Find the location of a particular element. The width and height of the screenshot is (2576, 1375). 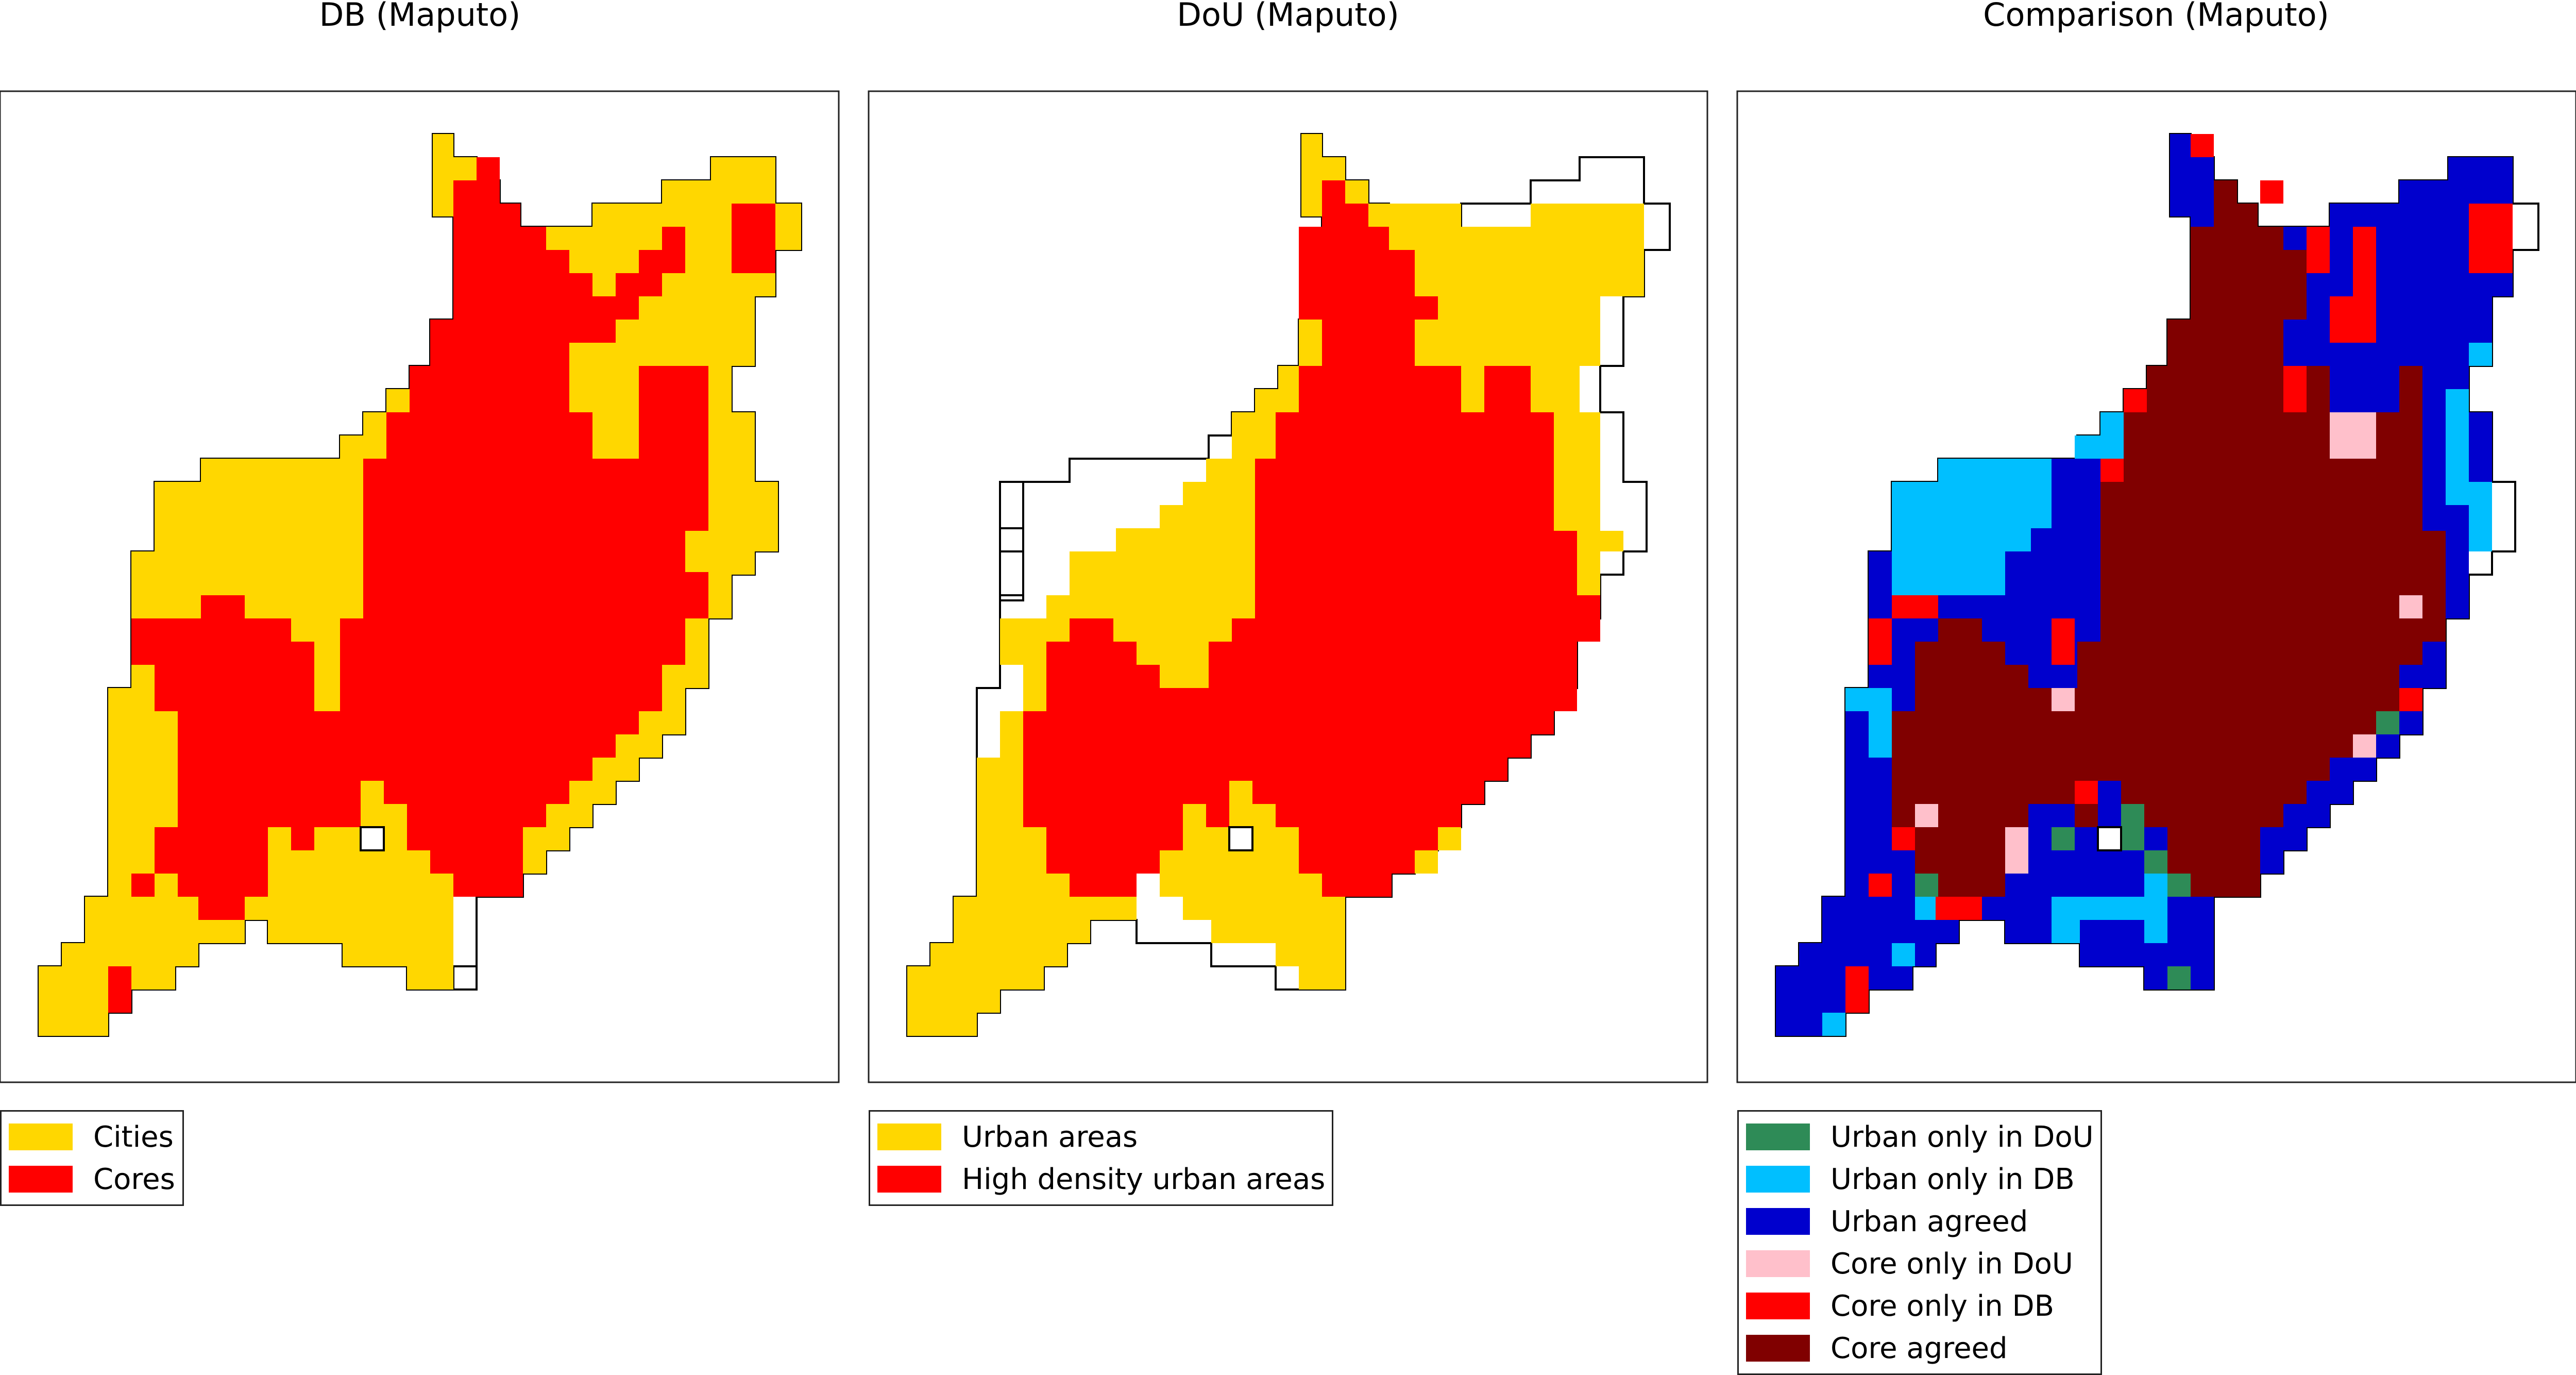

legend-item-core-agreed: Core agreed is located at coordinates (1919, 1348).